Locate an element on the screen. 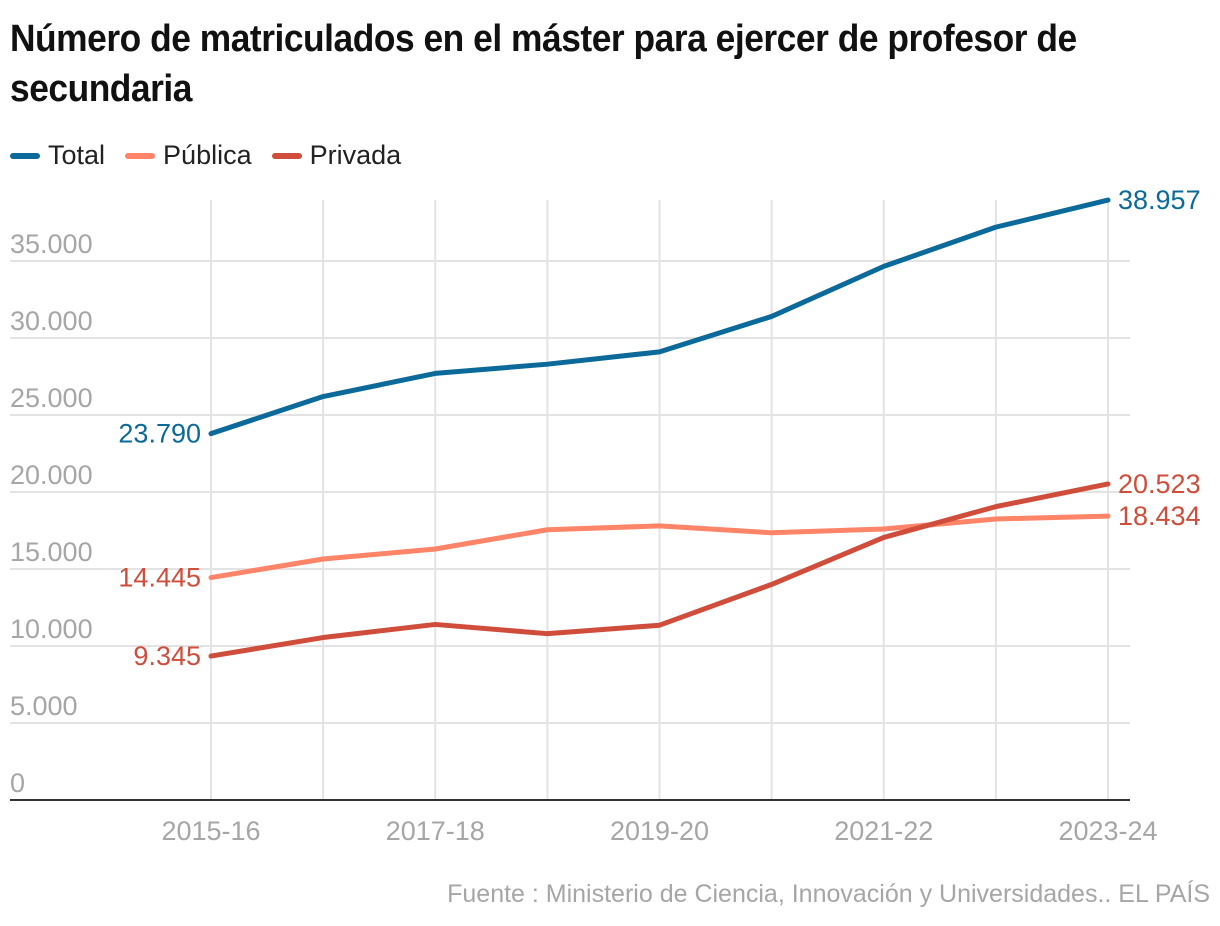  y-tick-label: 10.000 is located at coordinates (51, 629).